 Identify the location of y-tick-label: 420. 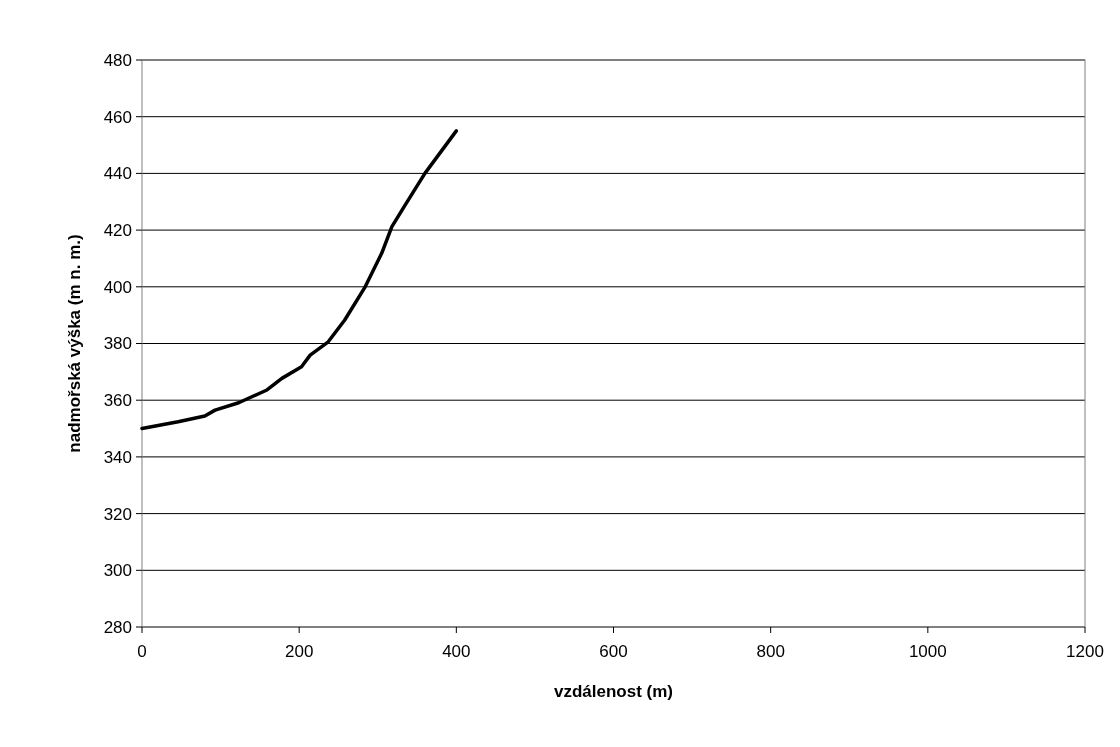
(117, 231).